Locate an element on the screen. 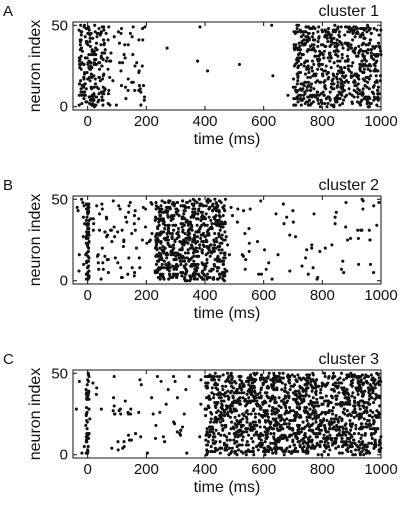 Image resolution: width=402 pixels, height=510 pixels. plot-frame is located at coordinates (227, 240).